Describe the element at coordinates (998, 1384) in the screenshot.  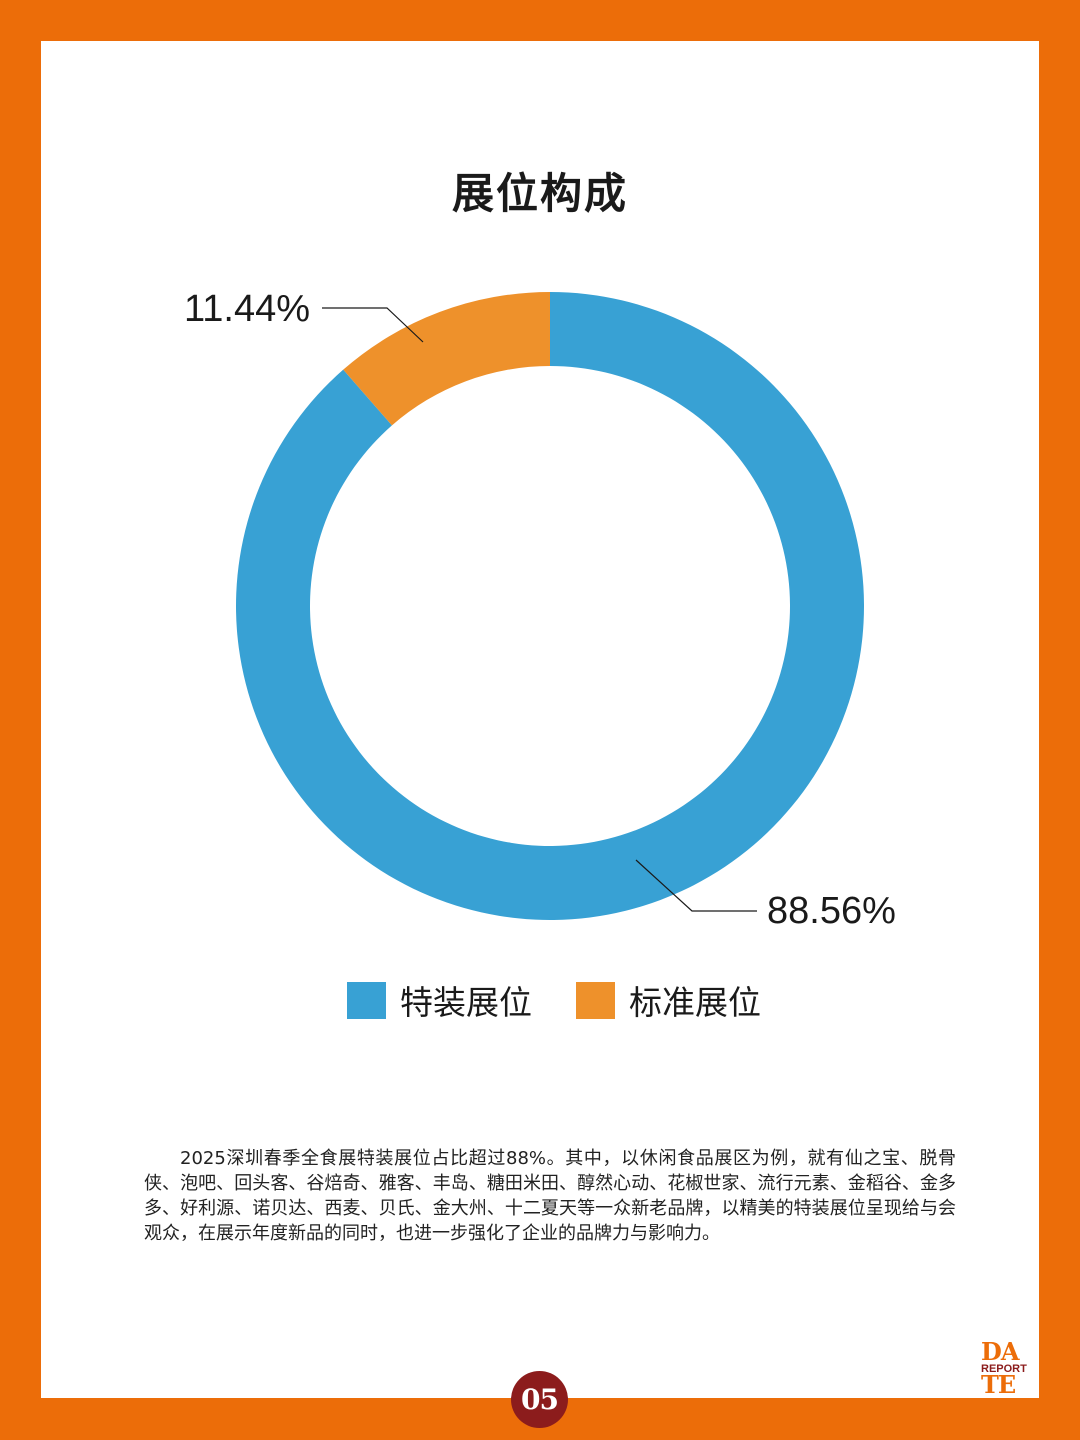
I see `logo-line-3: TE` at that location.